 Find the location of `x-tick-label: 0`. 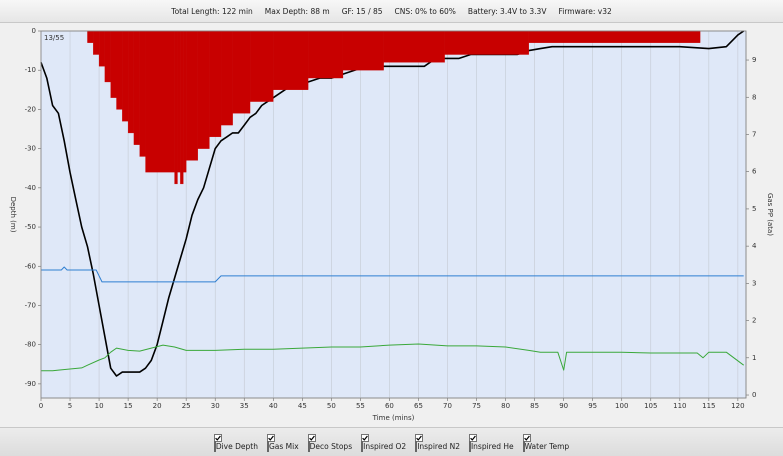

x-tick-label: 0 is located at coordinates (41, 406).